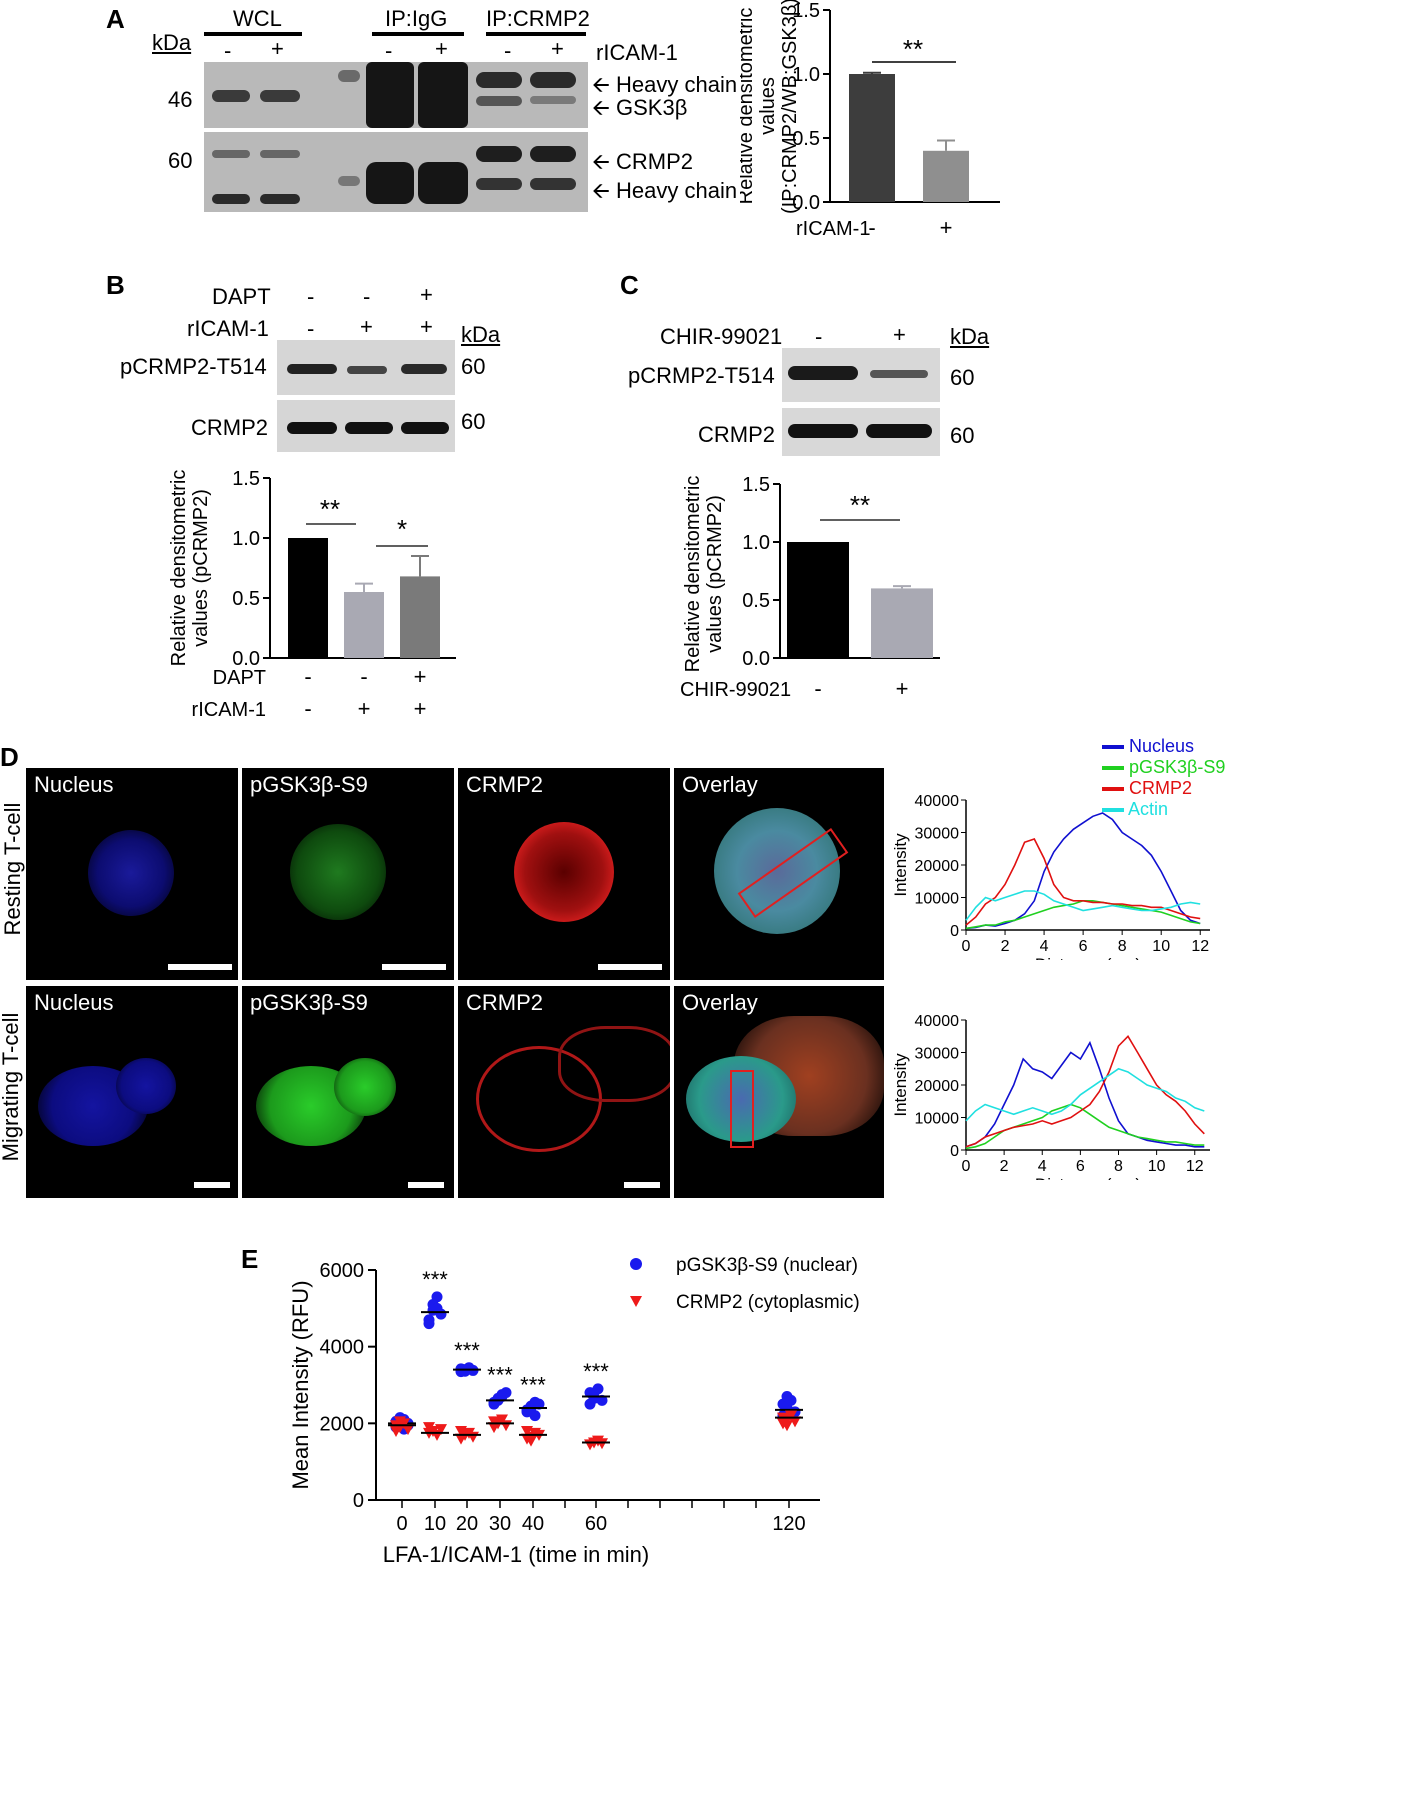 The width and height of the screenshot is (1419, 1819). Describe the element at coordinates (230, 427) in the screenshot. I see `row-label-crmp2-b: CRMP2` at that location.